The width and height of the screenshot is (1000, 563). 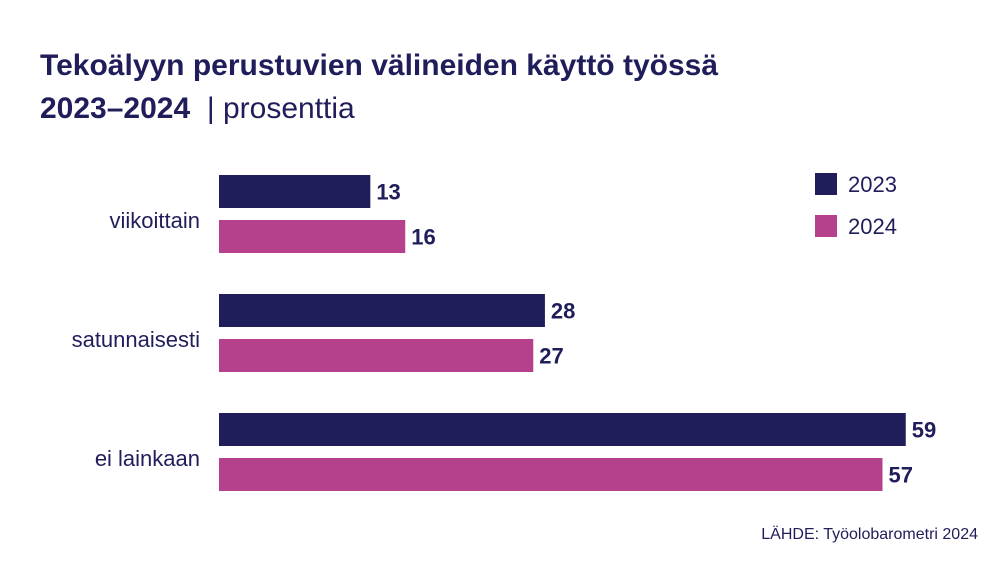 I want to click on legend-label: 2023, so click(x=872, y=184).